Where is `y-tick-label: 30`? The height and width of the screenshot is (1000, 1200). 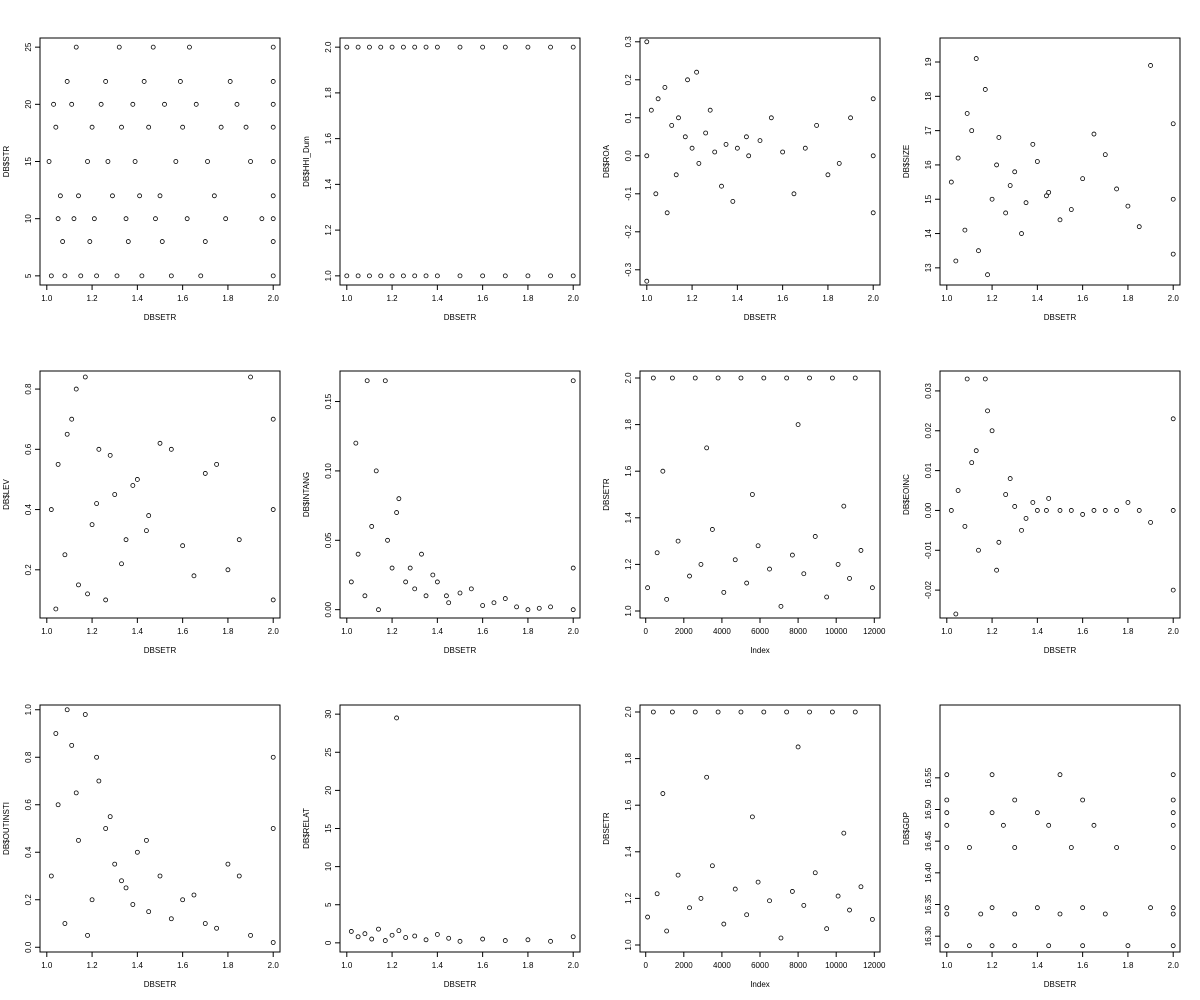
y-tick-label: 30 is located at coordinates (328, 713).